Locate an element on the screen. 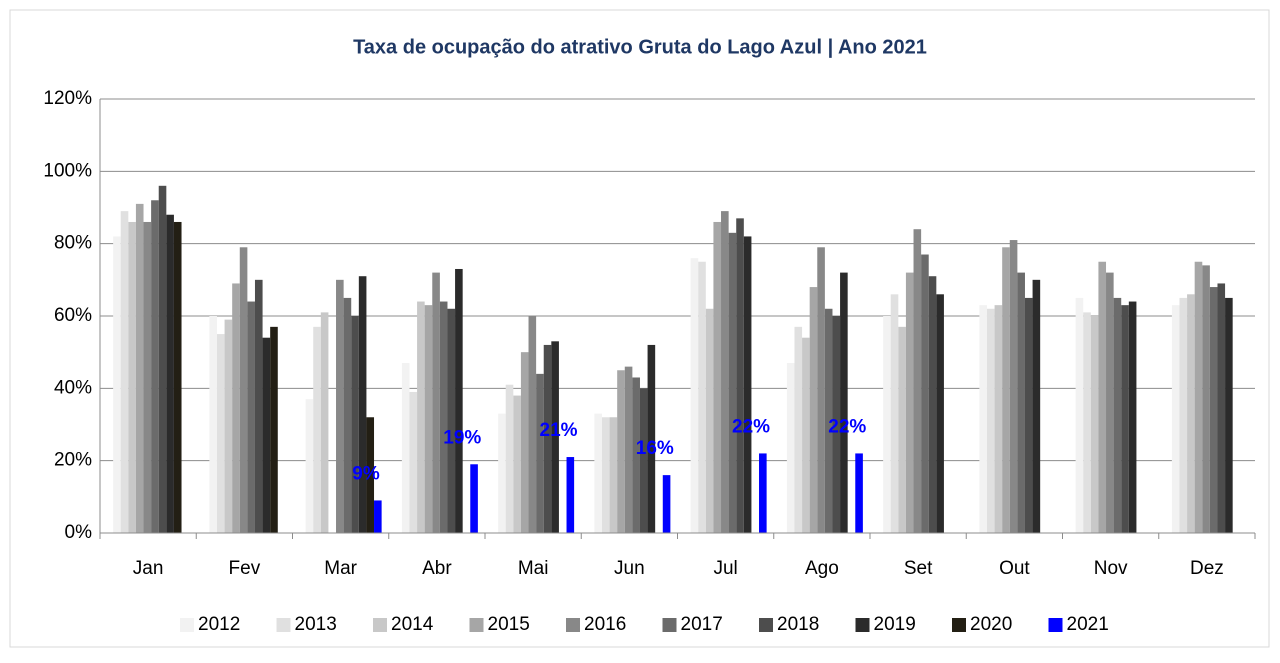 This screenshot has width=1280, height=663. legend-label: 2018 is located at coordinates (798, 624).